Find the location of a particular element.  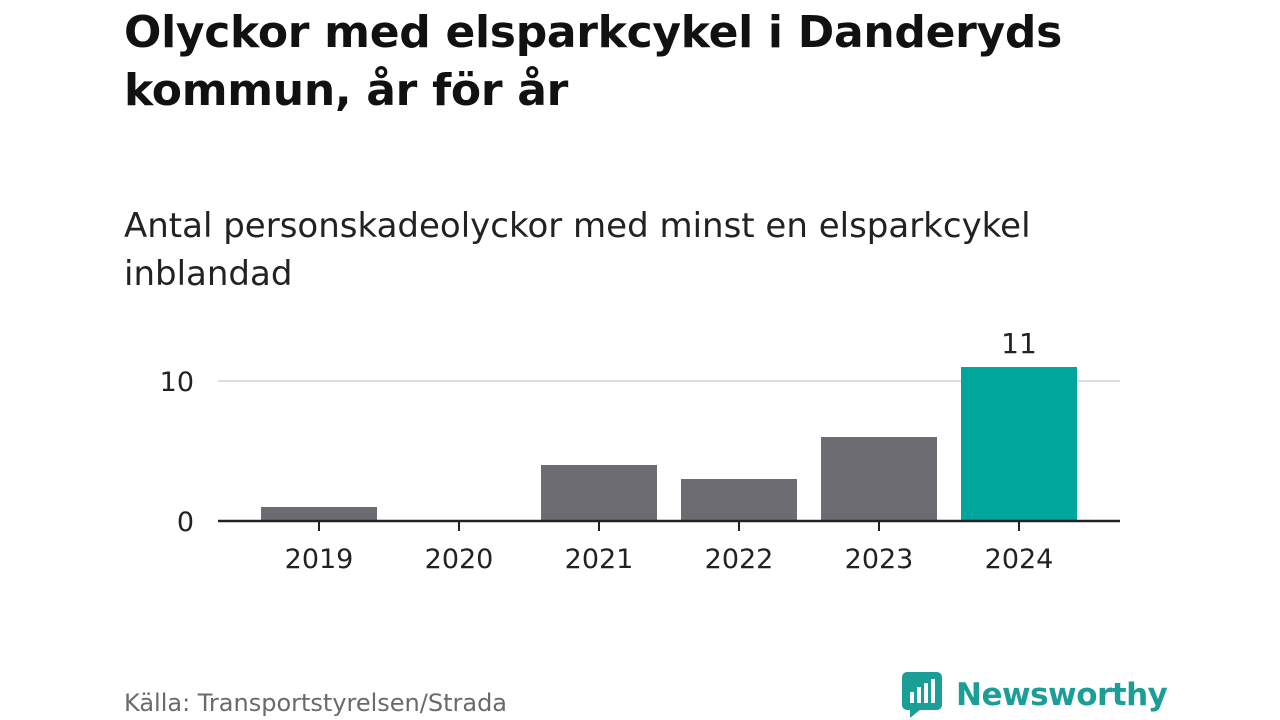

x-tick-label: 2019 is located at coordinates (319, 559).